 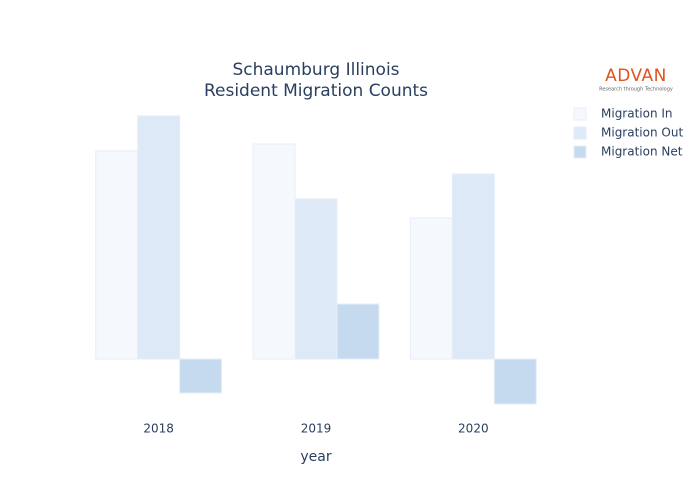 I want to click on chart-title: Schaumburg Illinois, so click(x=315, y=70).